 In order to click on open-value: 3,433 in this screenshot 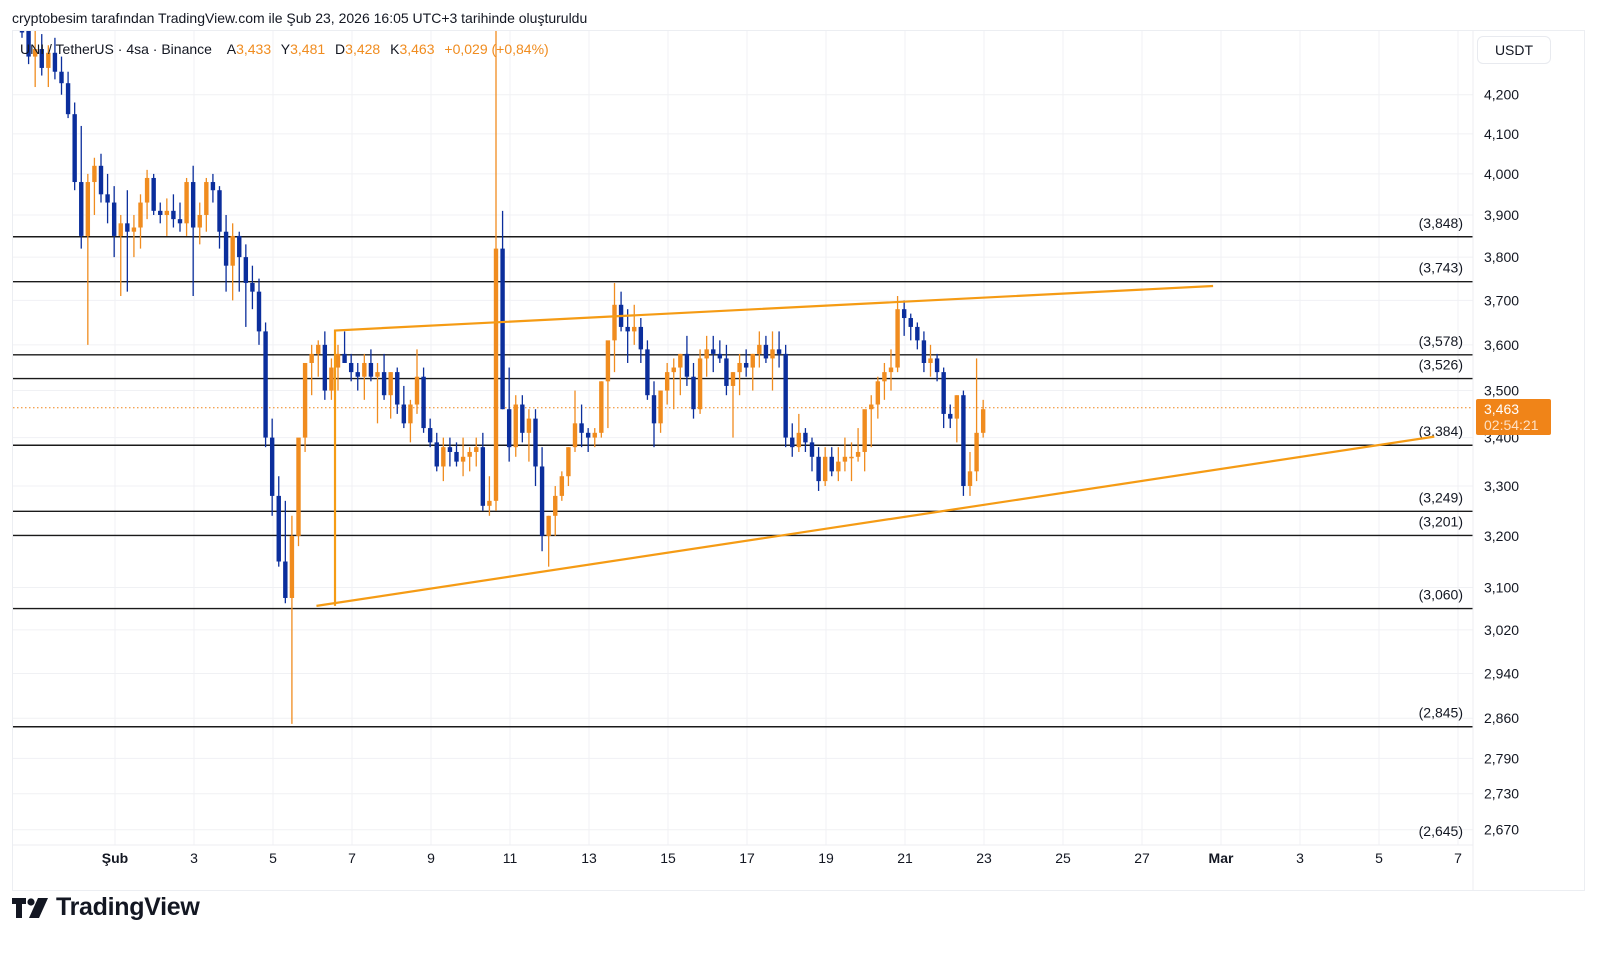, I will do `click(254, 49)`.